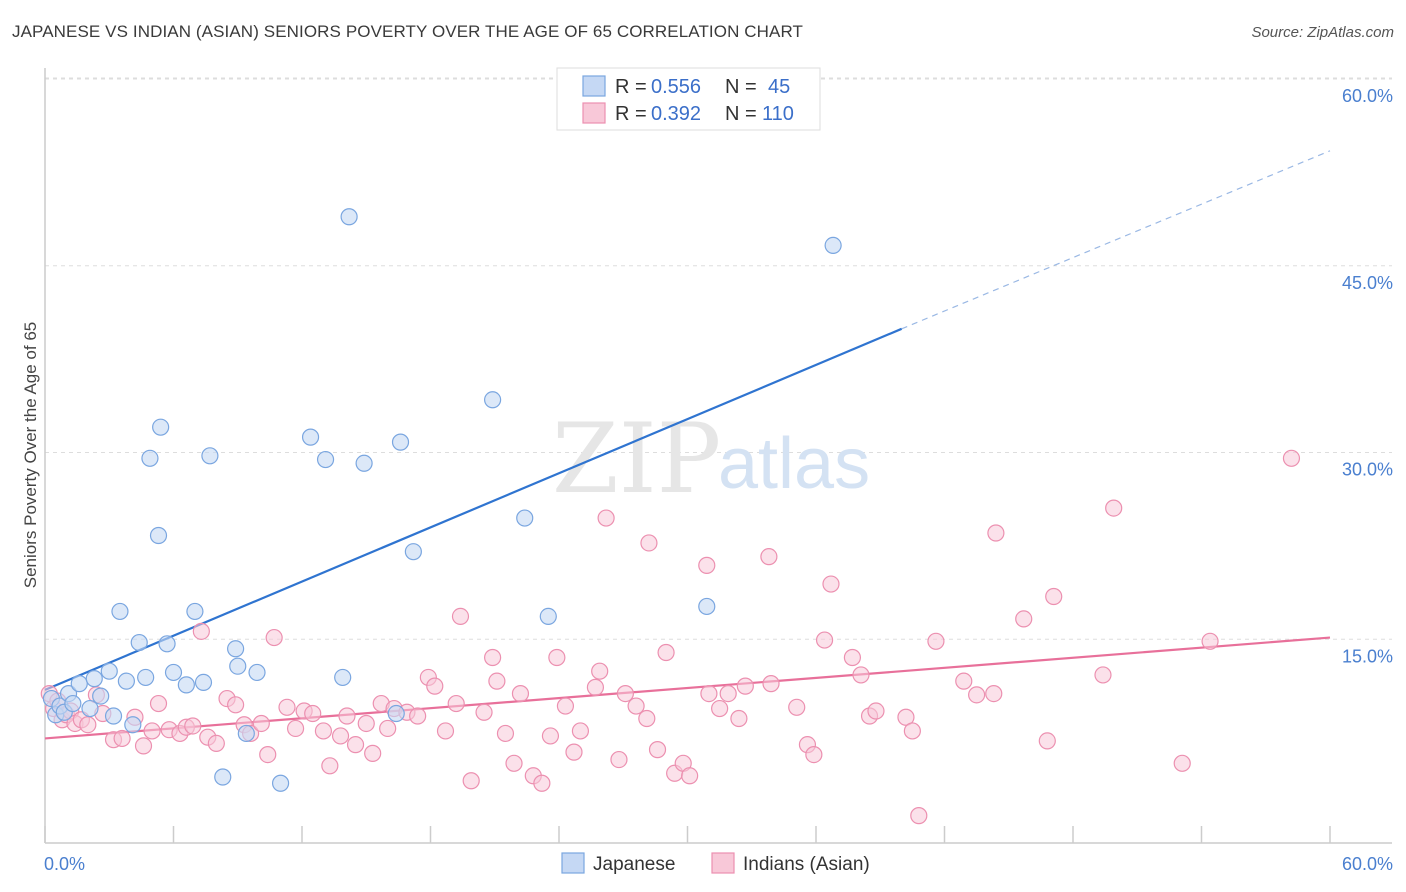  What do you see at coordinates (711, 459) in the screenshot?
I see `watermark: ZIP atlas` at bounding box center [711, 459].